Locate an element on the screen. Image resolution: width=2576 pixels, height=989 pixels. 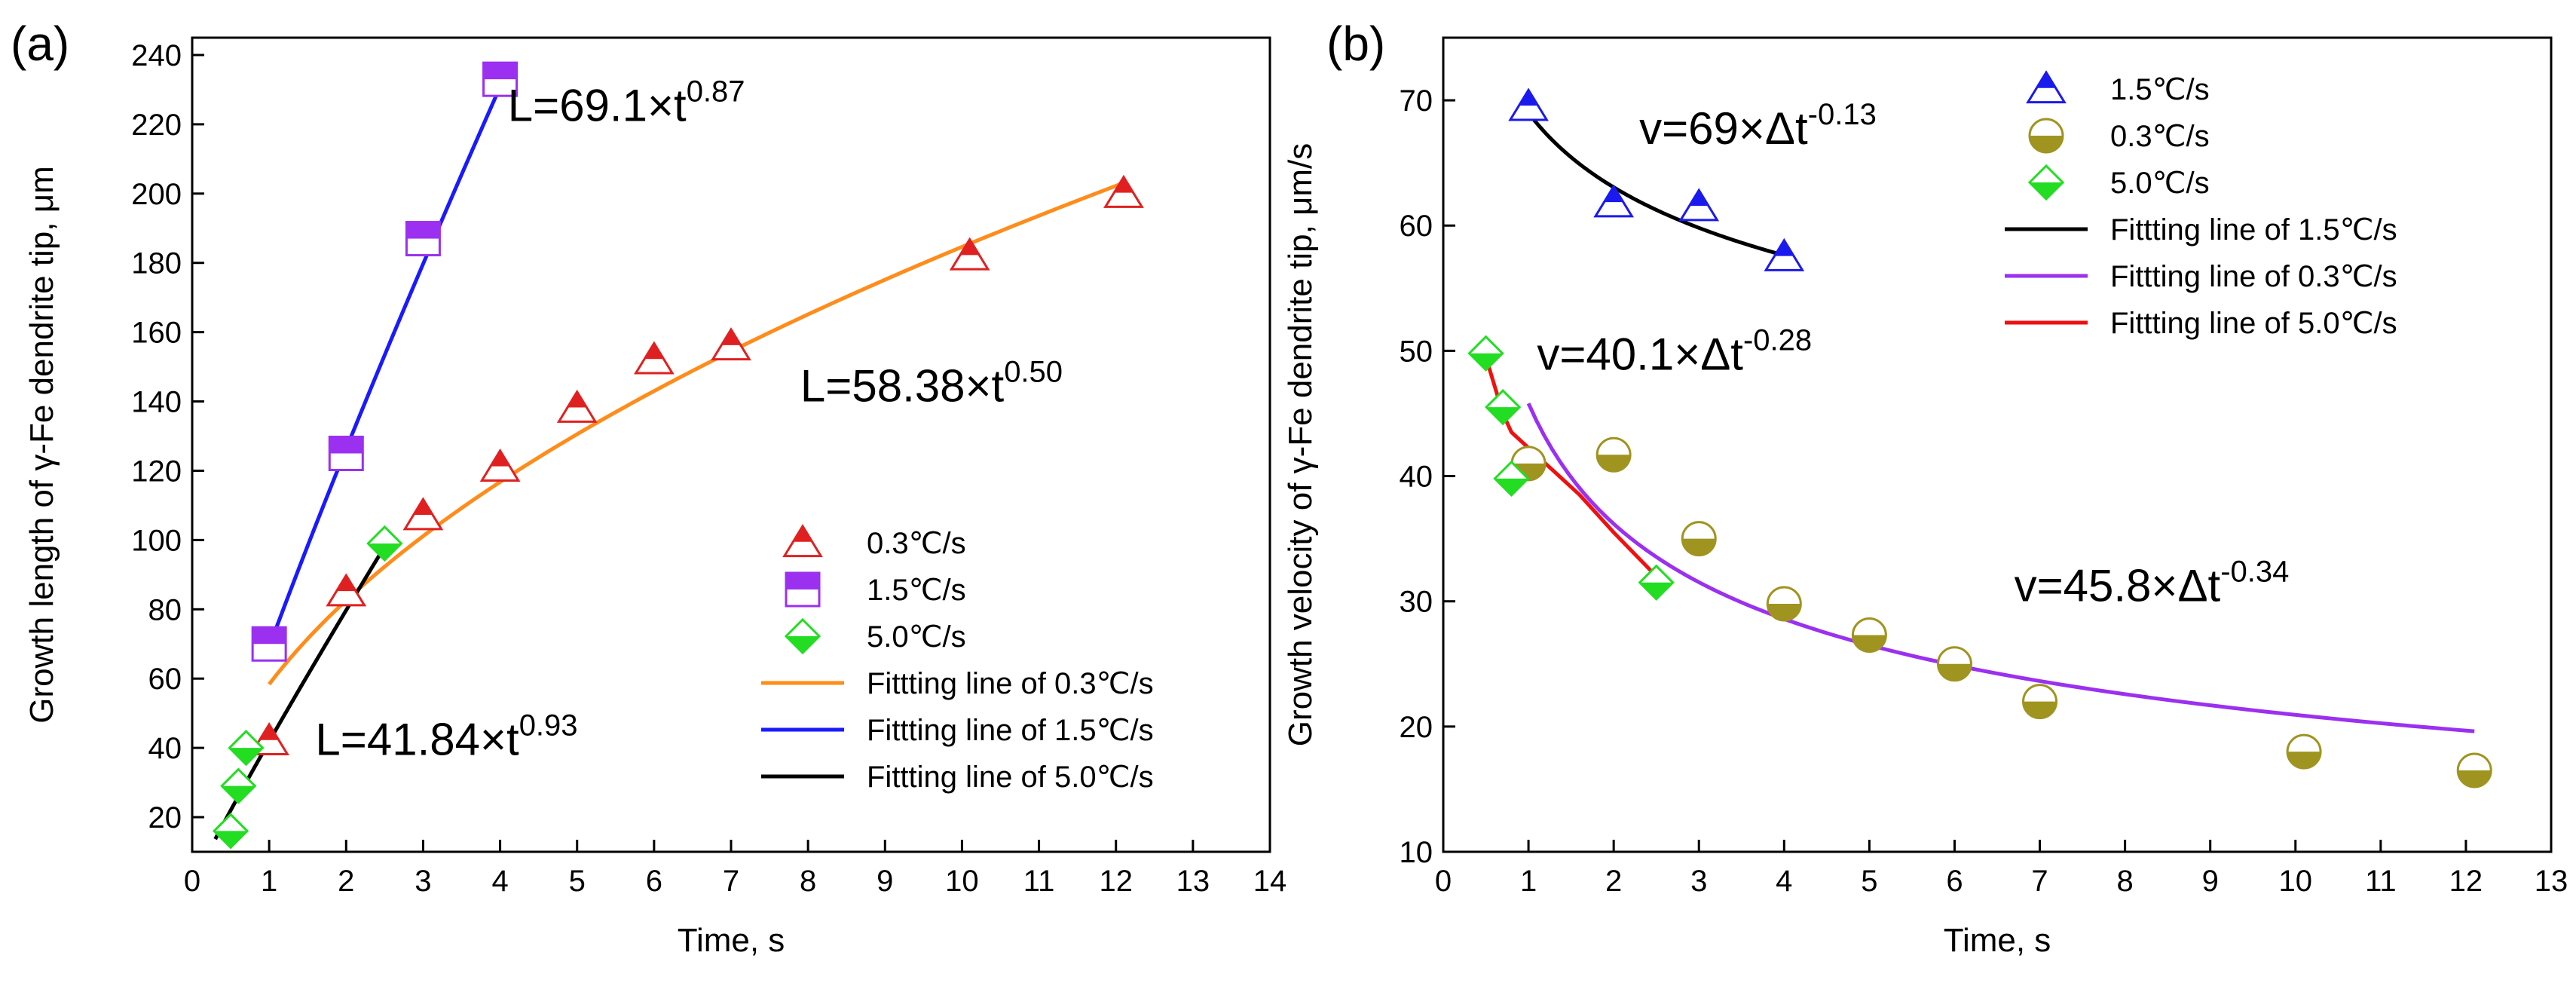
y-tick-label: 200 is located at coordinates (156, 194).